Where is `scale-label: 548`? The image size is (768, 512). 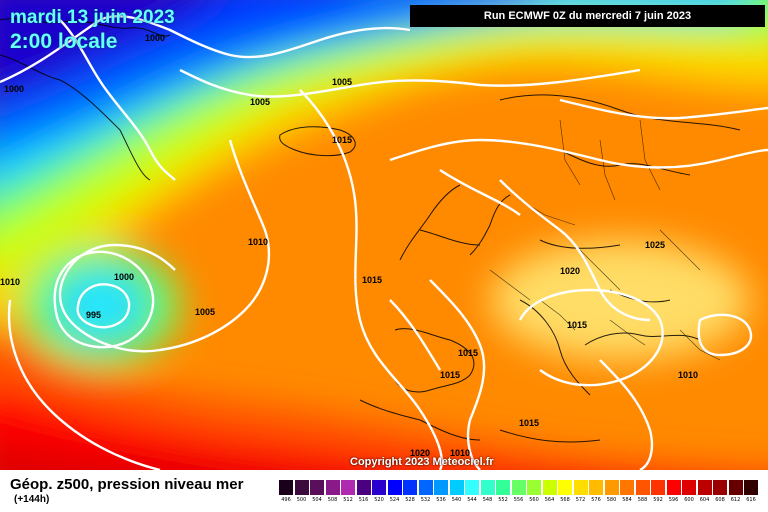 scale-label: 548 is located at coordinates (487, 500).